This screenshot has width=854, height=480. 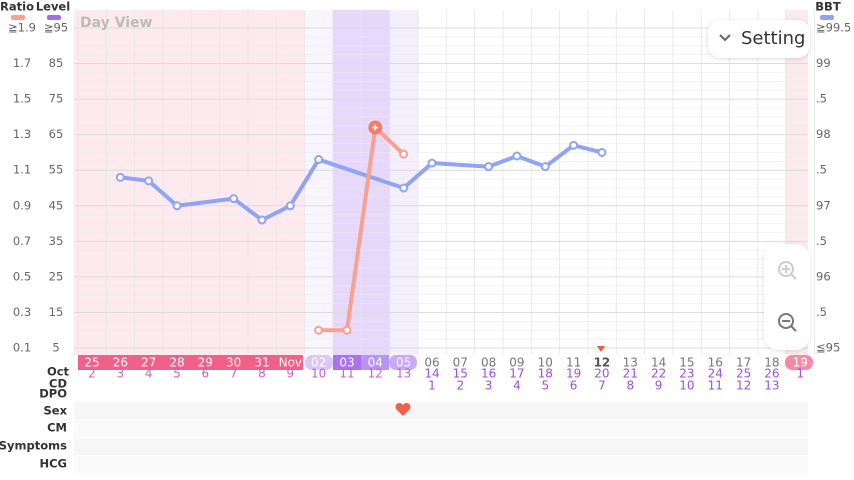 What do you see at coordinates (22, 63) in the screenshot?
I see `ratio-tick-label: 1.7` at bounding box center [22, 63].